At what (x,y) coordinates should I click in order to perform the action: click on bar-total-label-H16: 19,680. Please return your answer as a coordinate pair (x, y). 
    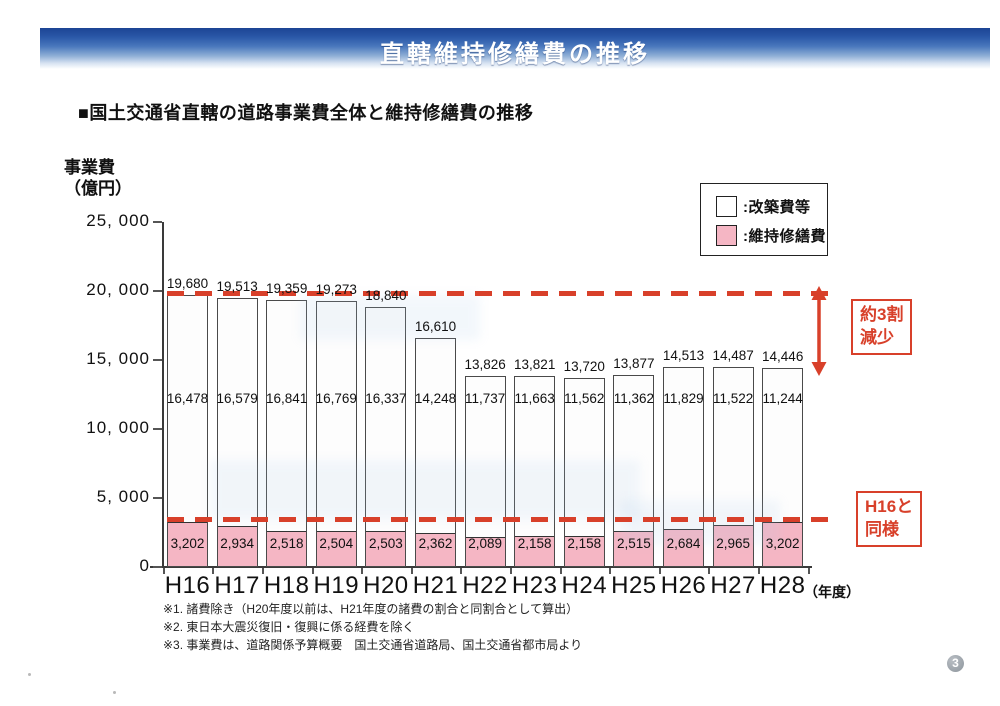
    Looking at the image, I should click on (187, 284).